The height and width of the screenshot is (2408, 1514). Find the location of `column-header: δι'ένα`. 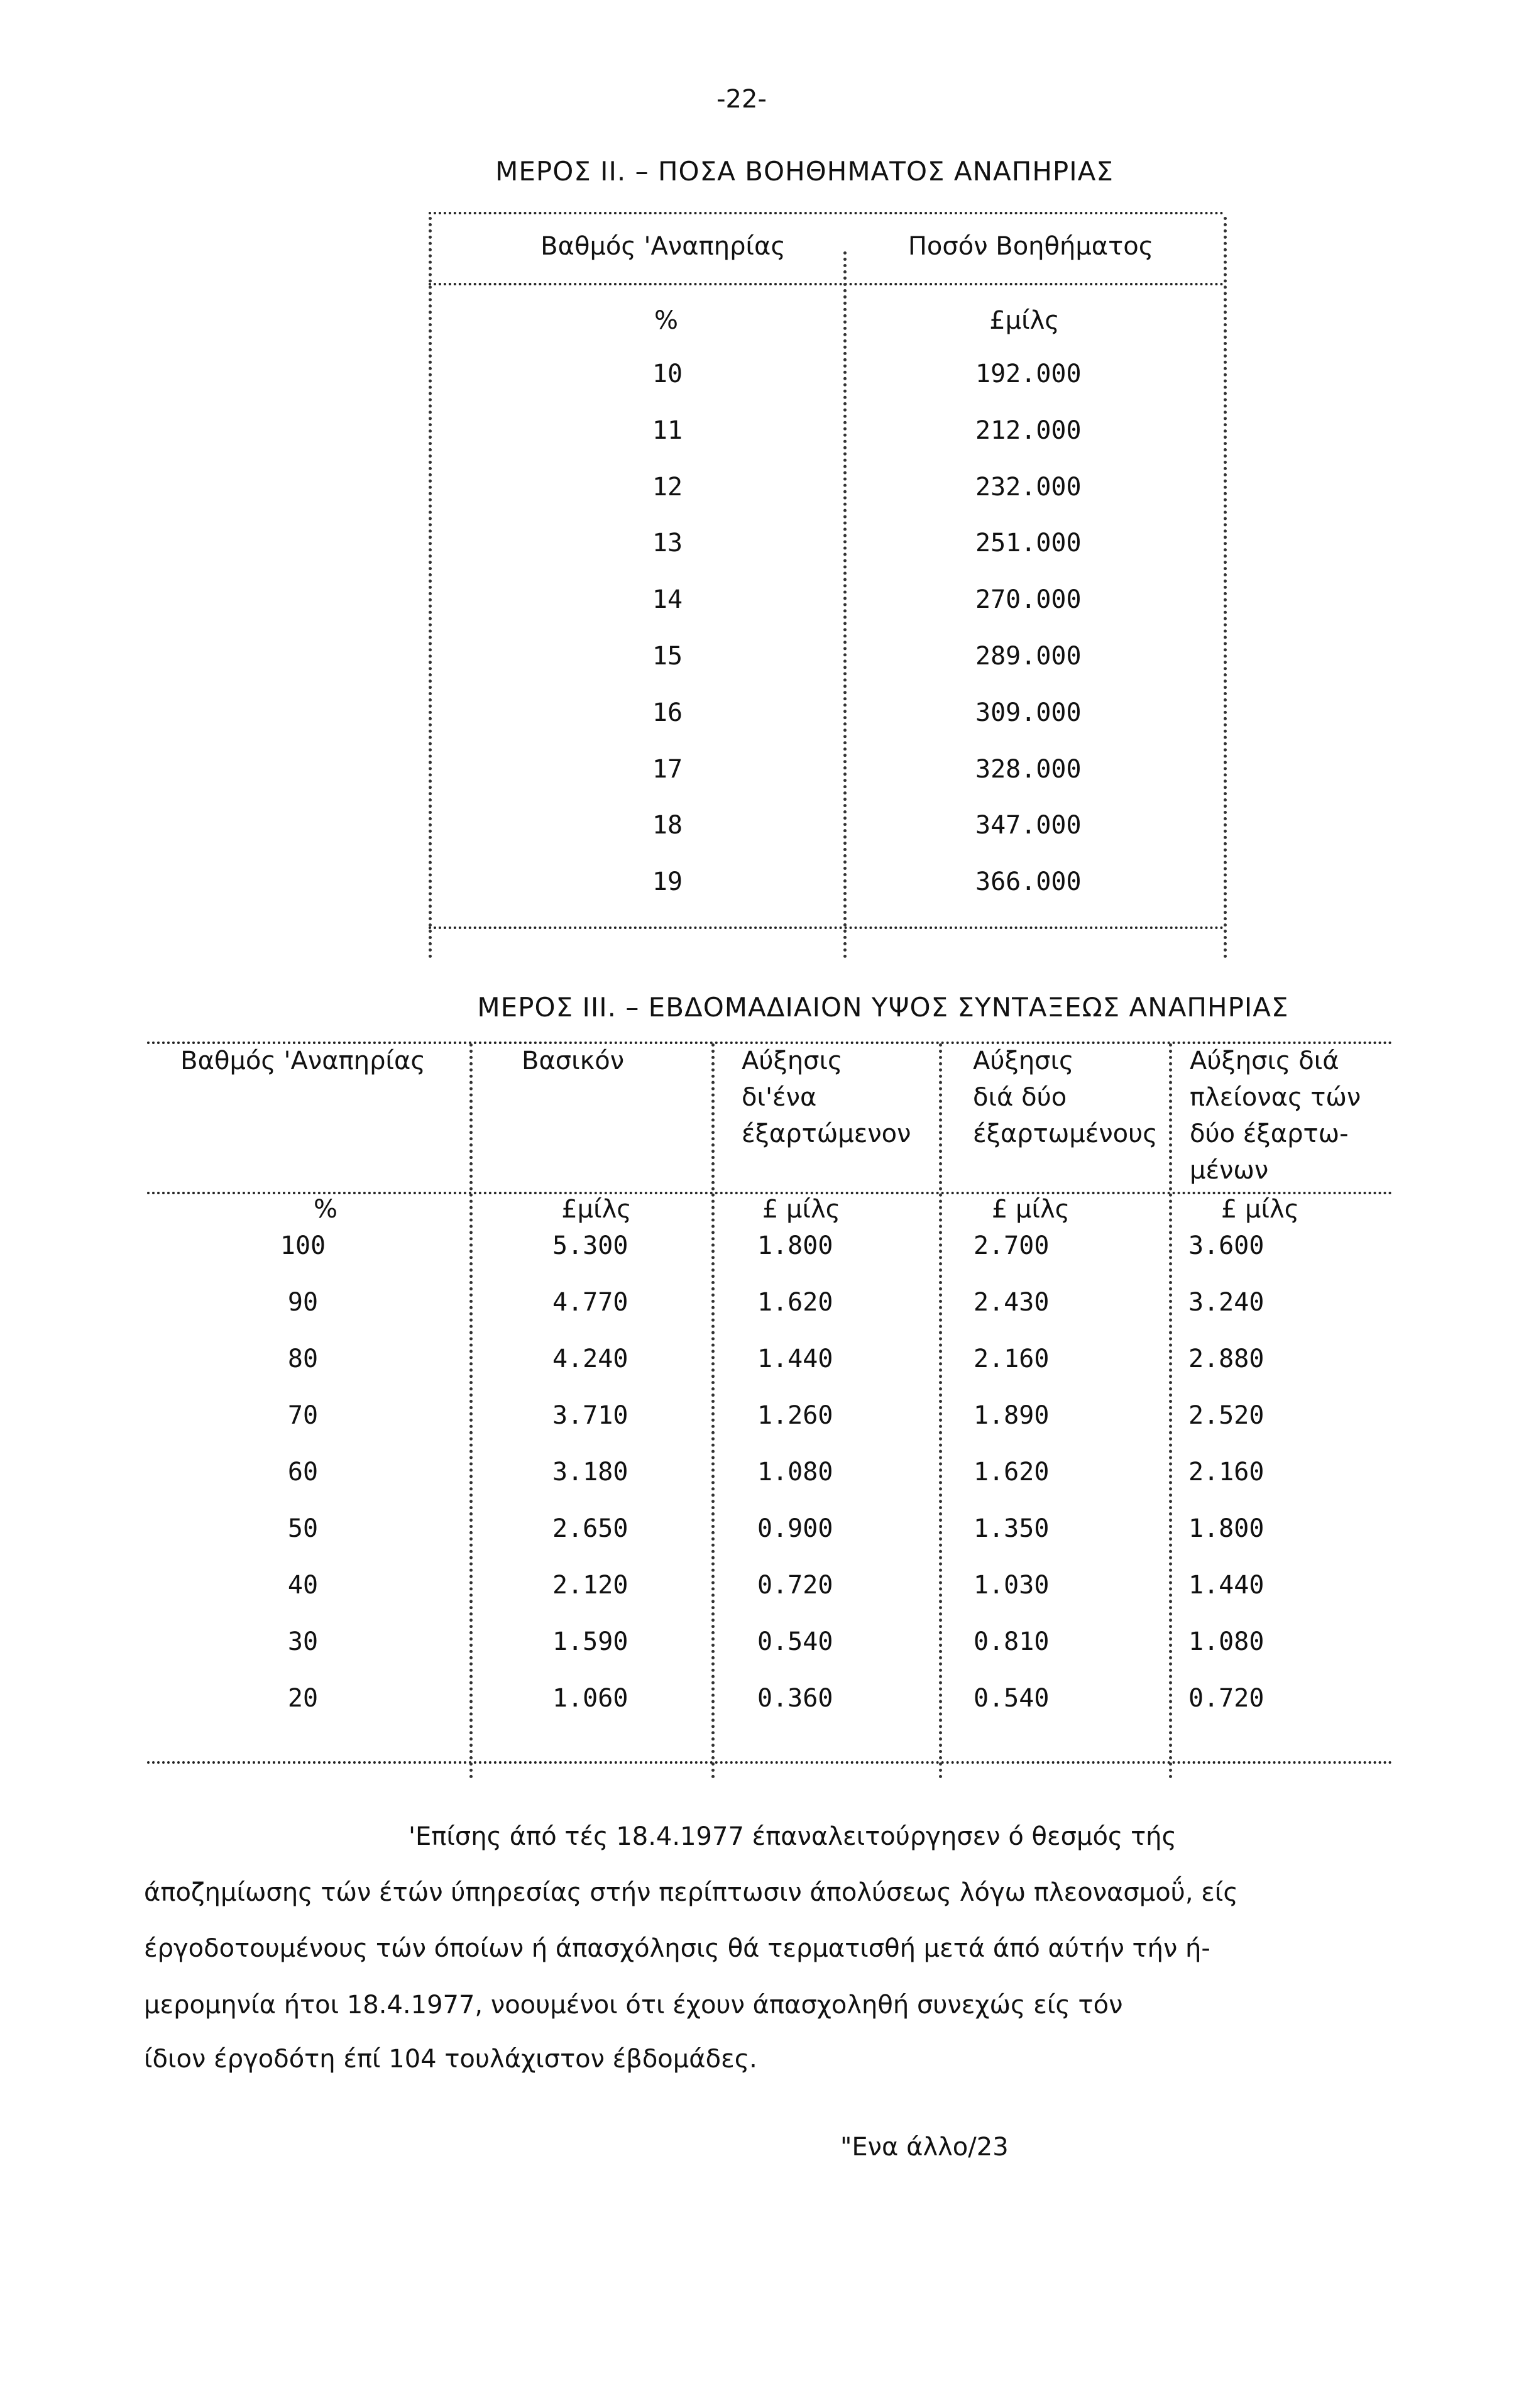

column-header: δι'ένα is located at coordinates (779, 1097).